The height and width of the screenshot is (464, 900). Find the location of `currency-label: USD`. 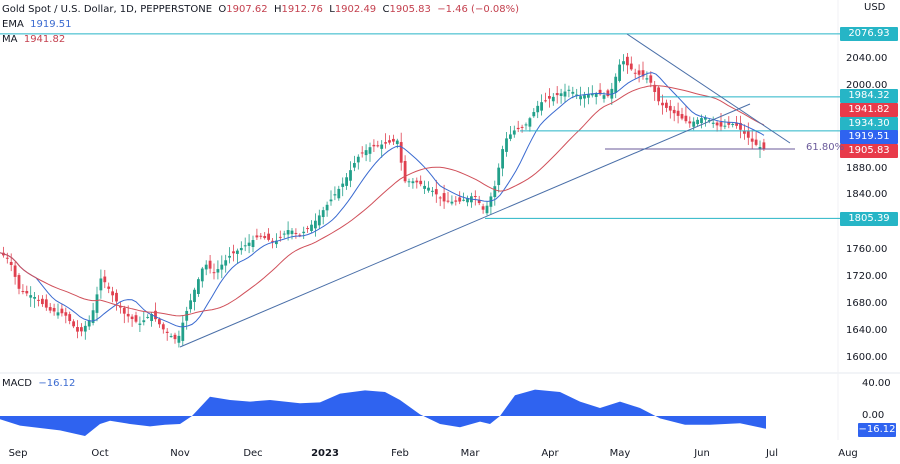

currency-label: USD is located at coordinates (875, 7).